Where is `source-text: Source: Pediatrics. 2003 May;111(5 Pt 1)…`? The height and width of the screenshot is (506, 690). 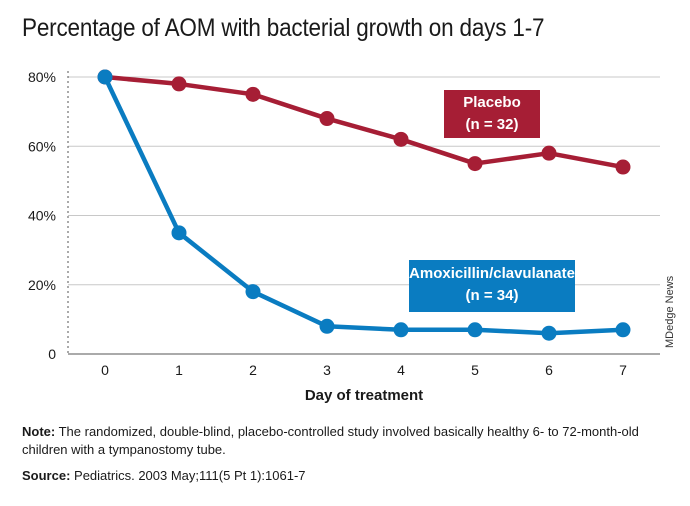 source-text: Source: Pediatrics. 2003 May;111(5 Pt 1)… is located at coordinates (342, 476).